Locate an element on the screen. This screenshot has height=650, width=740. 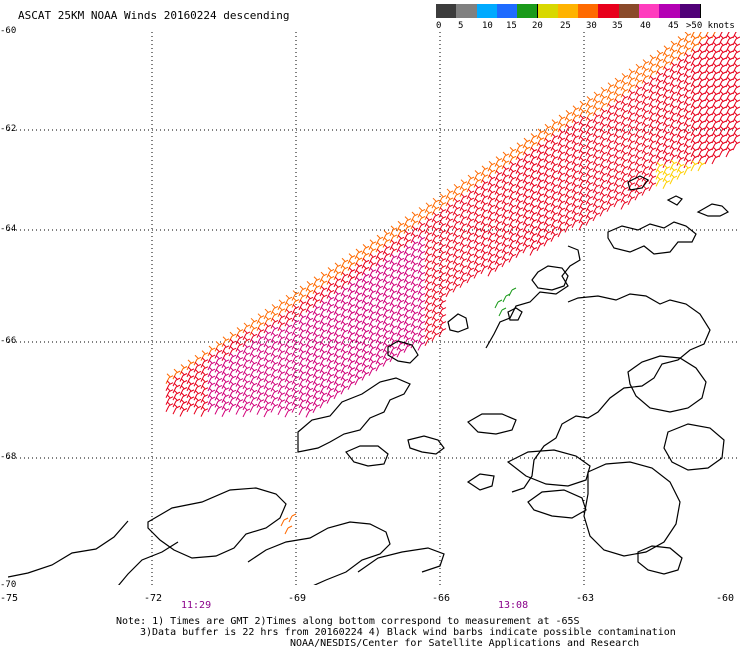
legend-label: 20 is located at coordinates (537, 26).